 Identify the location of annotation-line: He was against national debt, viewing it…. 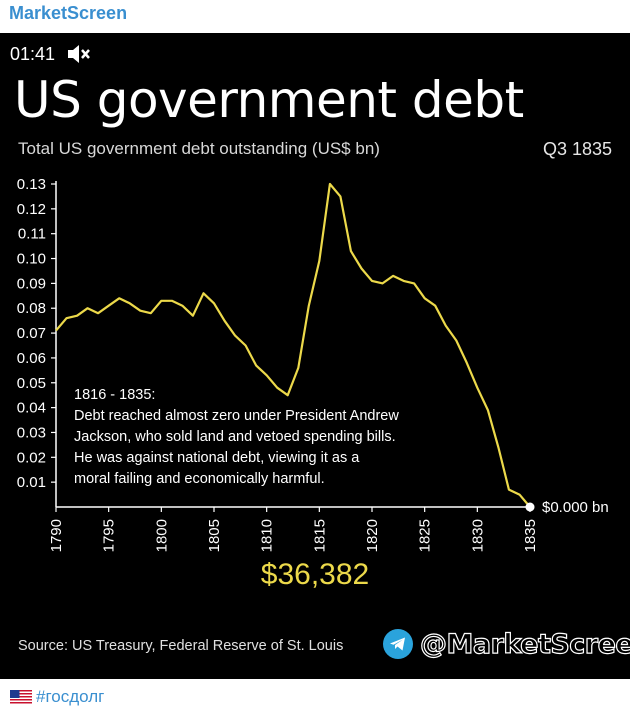
(217, 458).